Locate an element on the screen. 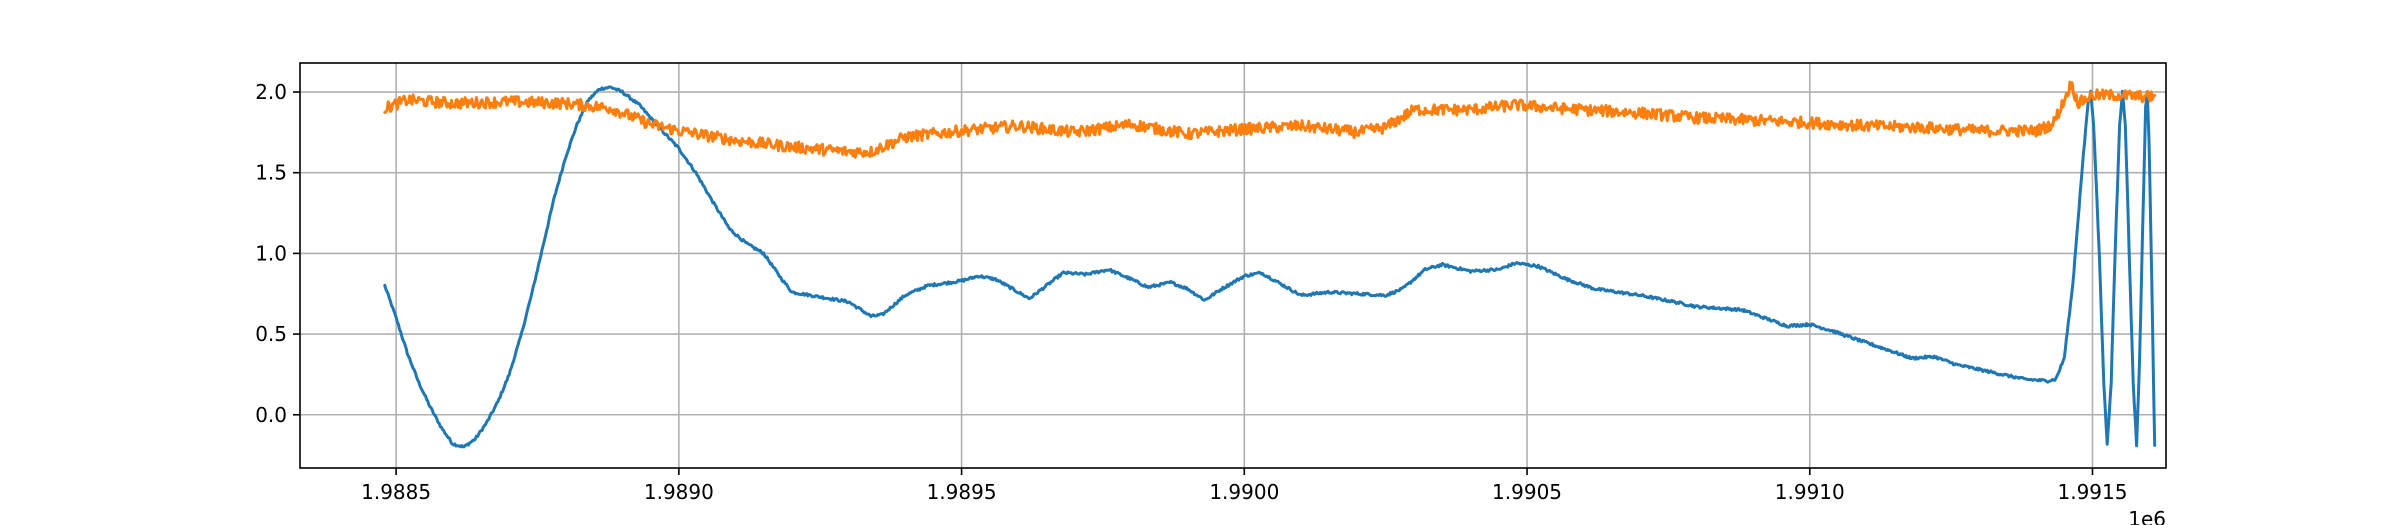 The image size is (2400, 525). x-tick-label: 1.9905 is located at coordinates (1527, 492).